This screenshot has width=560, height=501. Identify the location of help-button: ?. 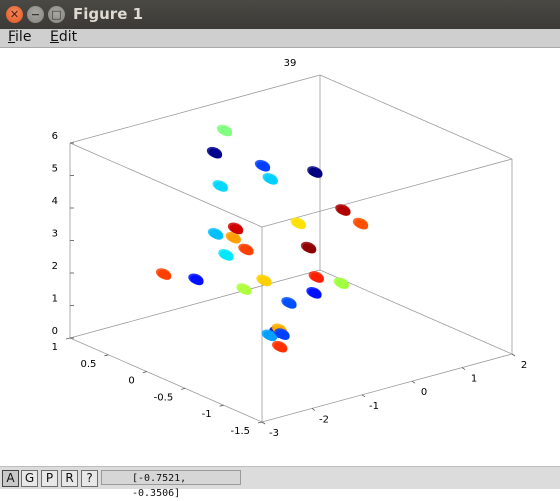
(89, 478).